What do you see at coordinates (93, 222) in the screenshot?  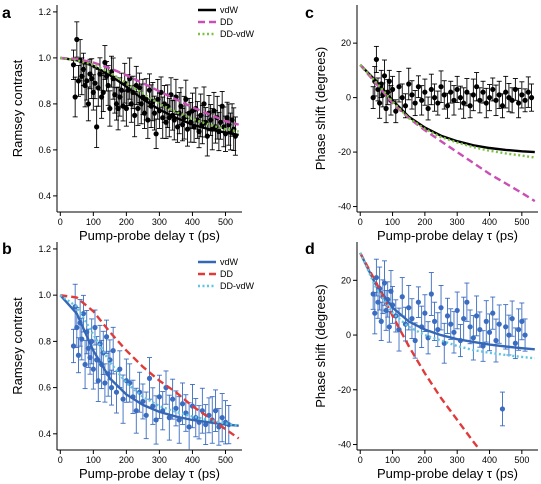 I see `x-tick-label: 100` at bounding box center [93, 222].